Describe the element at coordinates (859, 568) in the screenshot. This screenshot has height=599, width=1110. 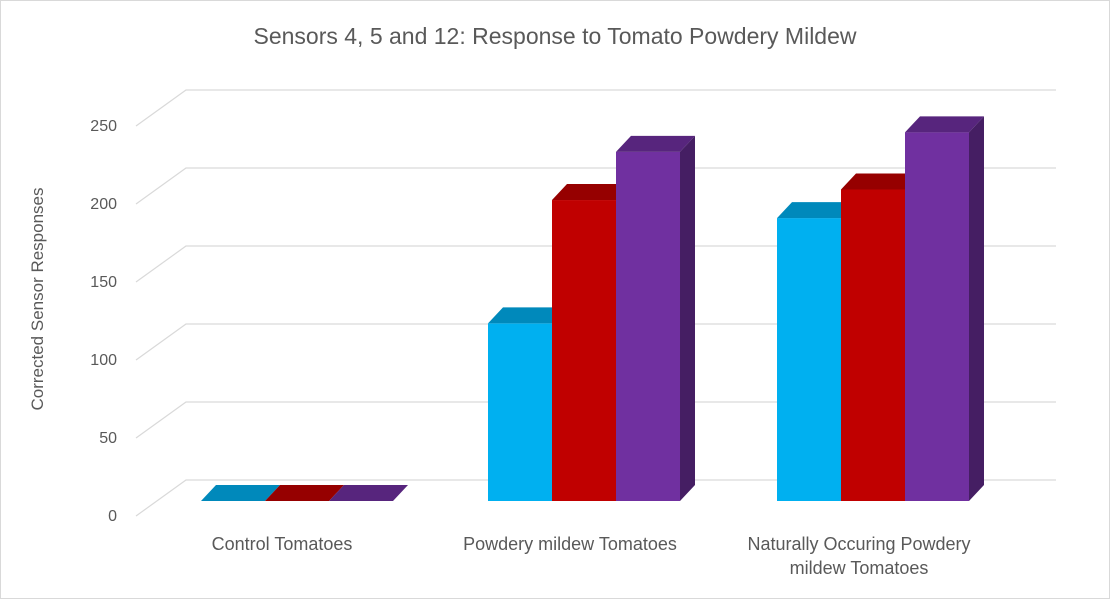
I see `category-label: mildew Tomatoes` at that location.